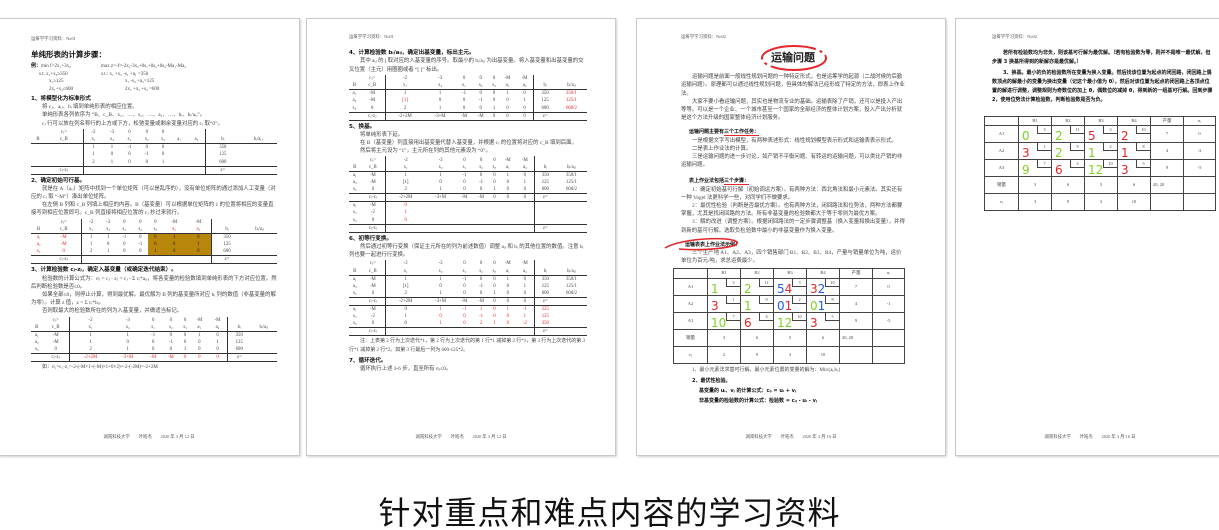 This screenshot has height=530, width=1219. I want to click on supply-value: 7, so click(1167, 134).